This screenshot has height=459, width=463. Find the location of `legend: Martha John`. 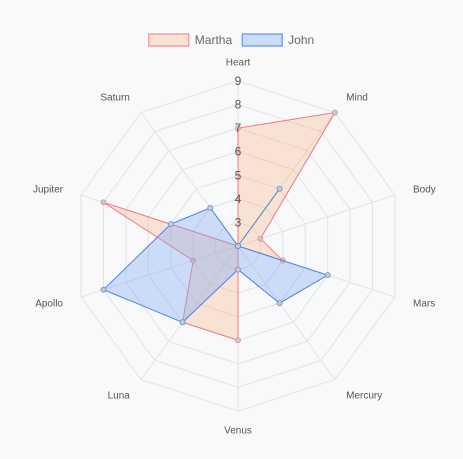

legend: Martha John is located at coordinates (231, 40).